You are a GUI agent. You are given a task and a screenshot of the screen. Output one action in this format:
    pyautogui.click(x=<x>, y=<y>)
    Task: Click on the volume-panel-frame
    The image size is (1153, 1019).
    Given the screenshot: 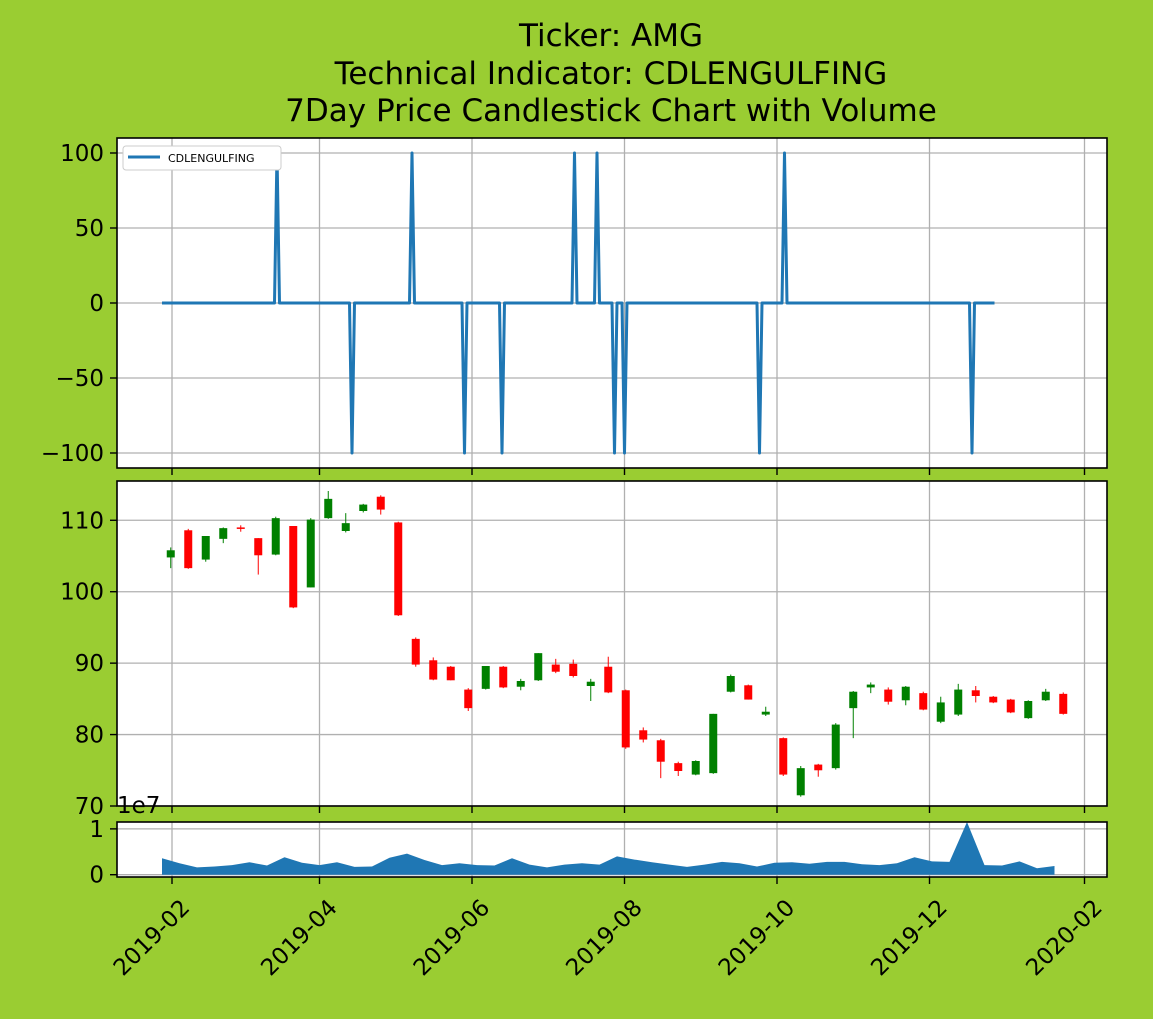 What is the action you would take?
    pyautogui.click(x=612, y=849)
    